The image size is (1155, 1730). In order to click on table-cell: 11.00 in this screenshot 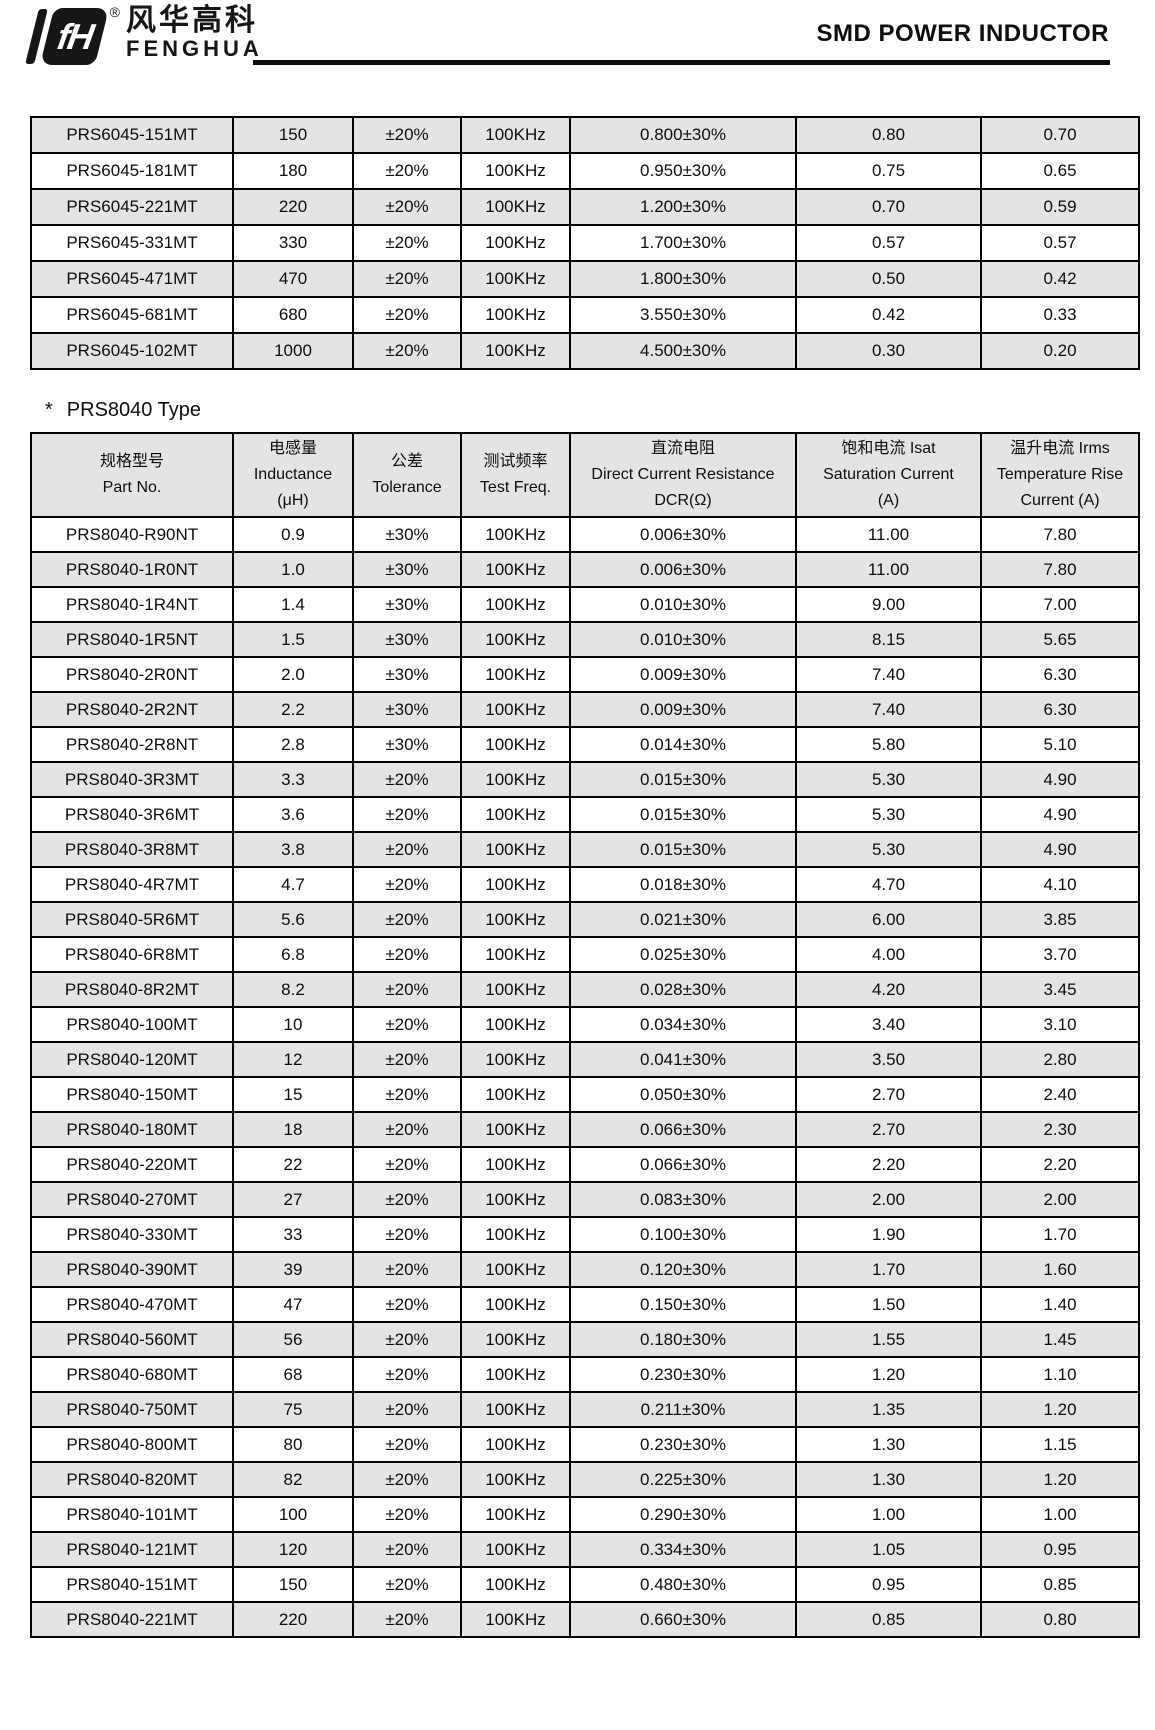, I will do `click(888, 569)`.